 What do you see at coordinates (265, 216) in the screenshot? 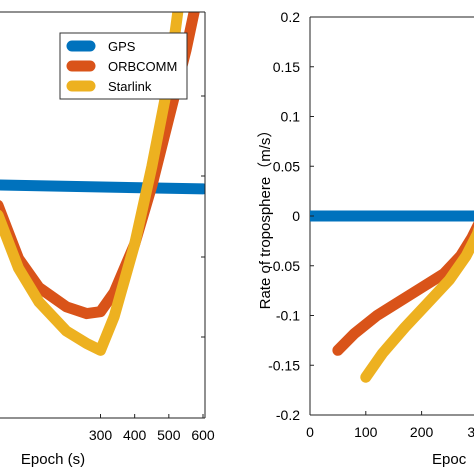
I see `y-axis-label: Rate of troposphere（m/s）` at bounding box center [265, 216].